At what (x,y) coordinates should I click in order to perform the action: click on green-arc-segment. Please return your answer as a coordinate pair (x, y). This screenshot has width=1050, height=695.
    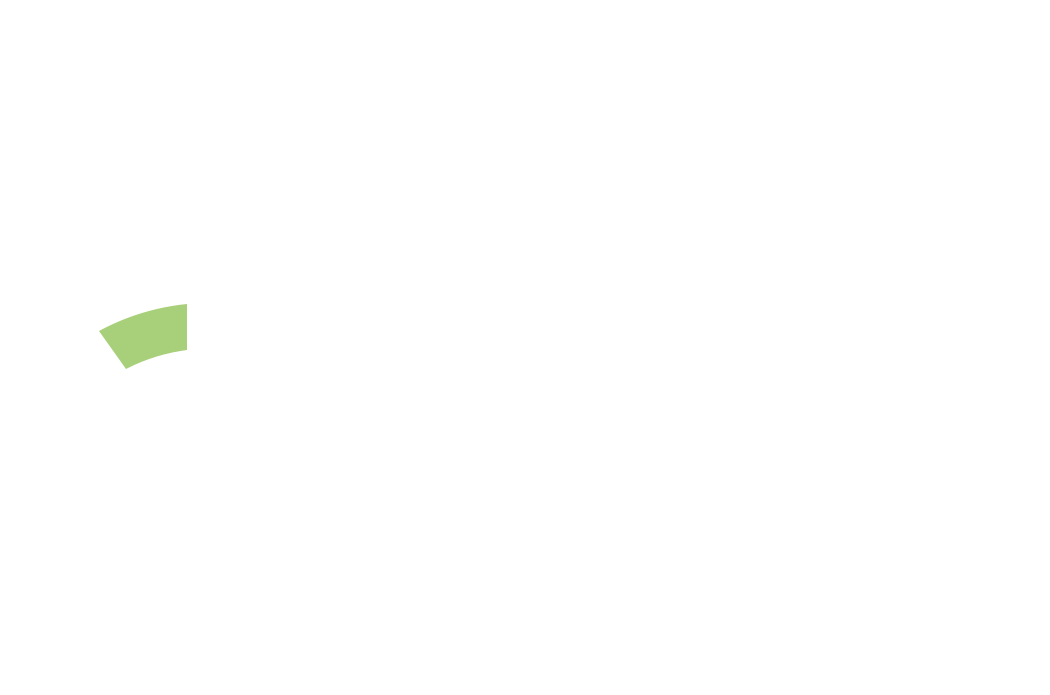
    Looking at the image, I should click on (143, 336).